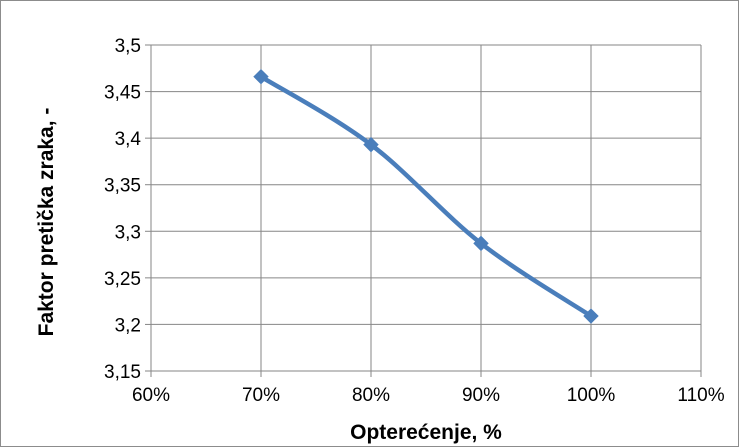  What do you see at coordinates (151, 395) in the screenshot?
I see `x-tick-label: 60%` at bounding box center [151, 395].